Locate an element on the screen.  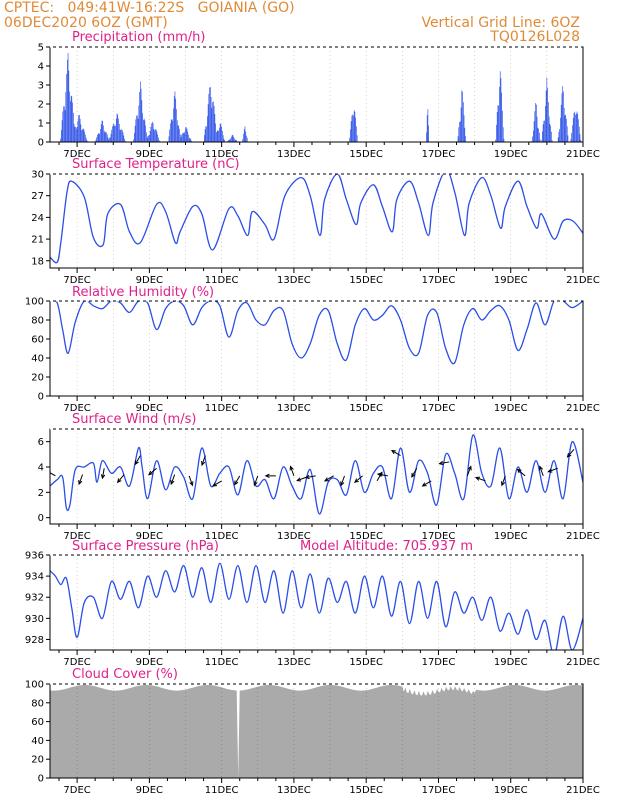
y-tick-label: 60 is located at coordinates (37, 340).